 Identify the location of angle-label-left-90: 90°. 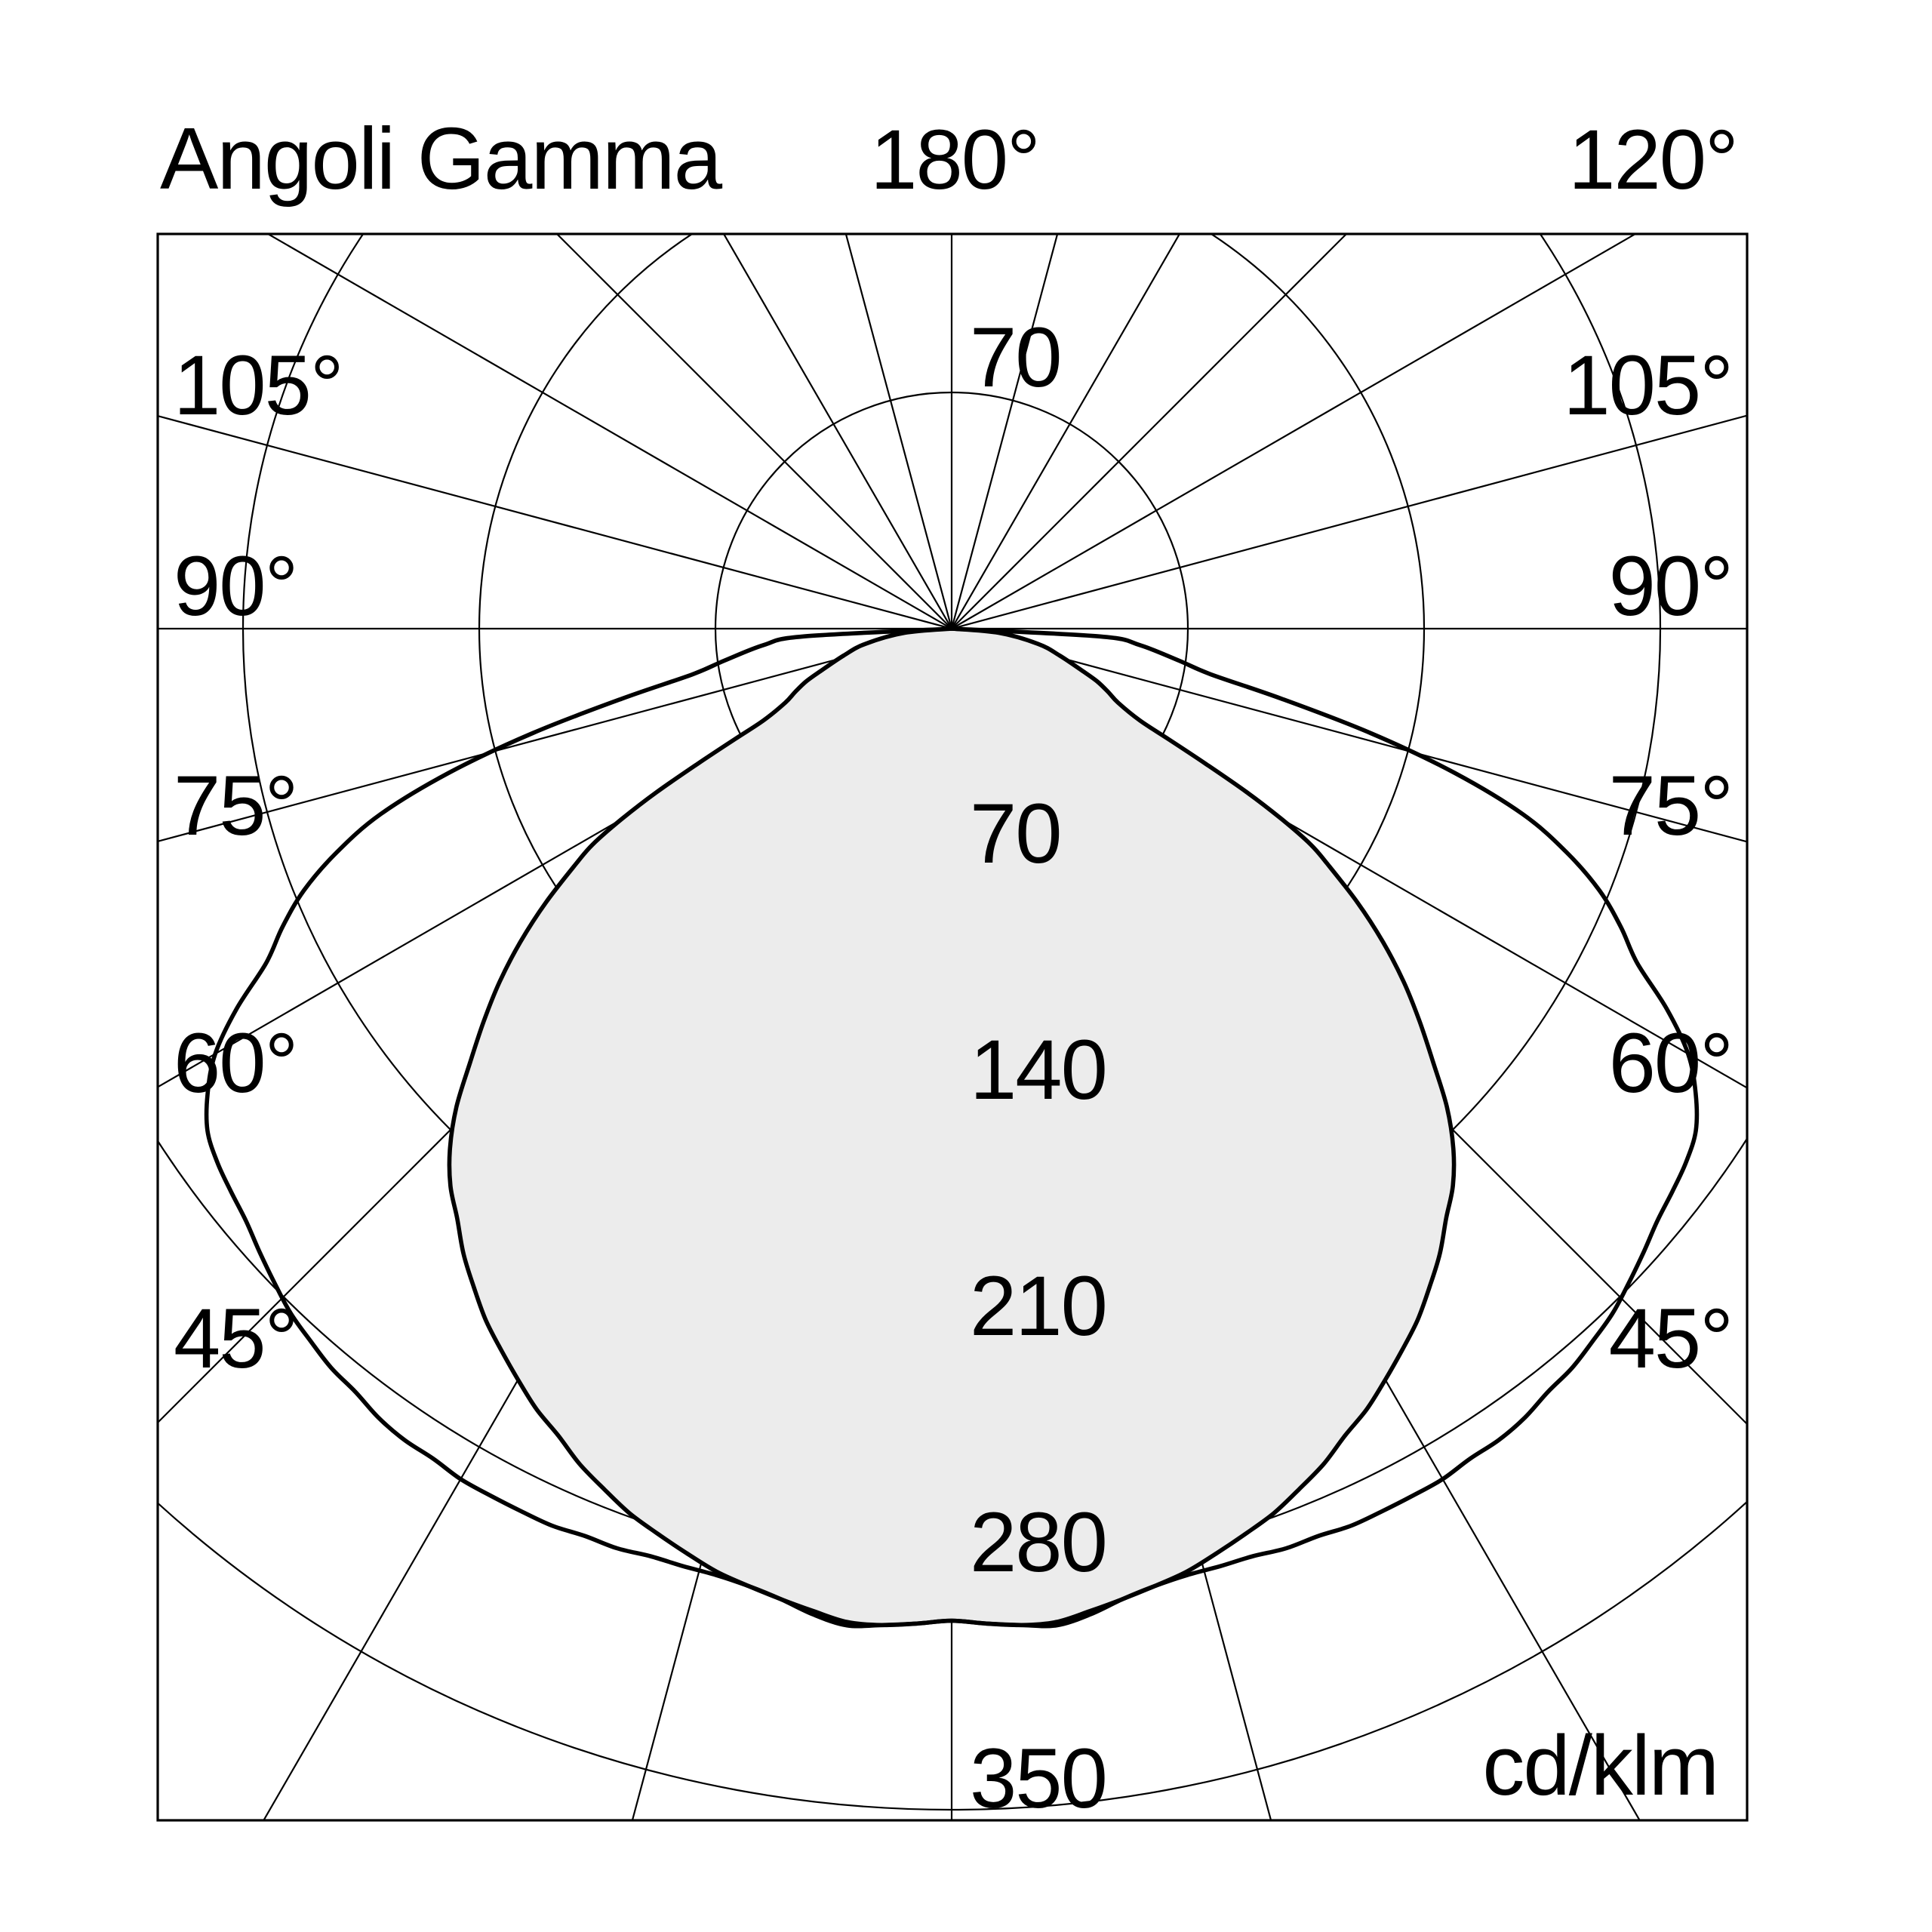
(235, 586).